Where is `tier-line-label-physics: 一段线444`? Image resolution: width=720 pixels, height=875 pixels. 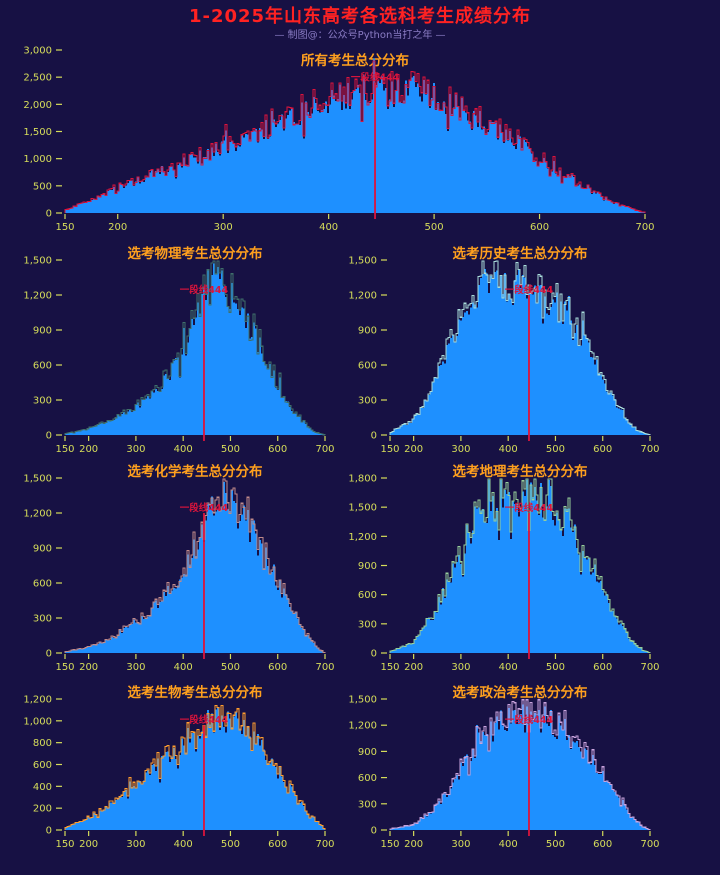
tier-line-label-physics: 一段线444 is located at coordinates (204, 290).